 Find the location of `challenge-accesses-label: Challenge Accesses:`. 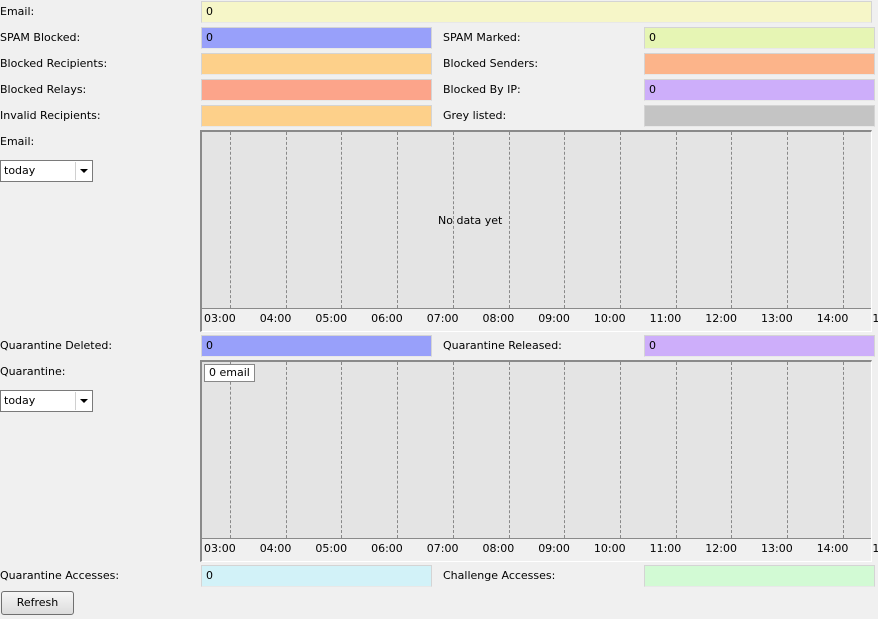

challenge-accesses-label: Challenge Accesses: is located at coordinates (499, 575).